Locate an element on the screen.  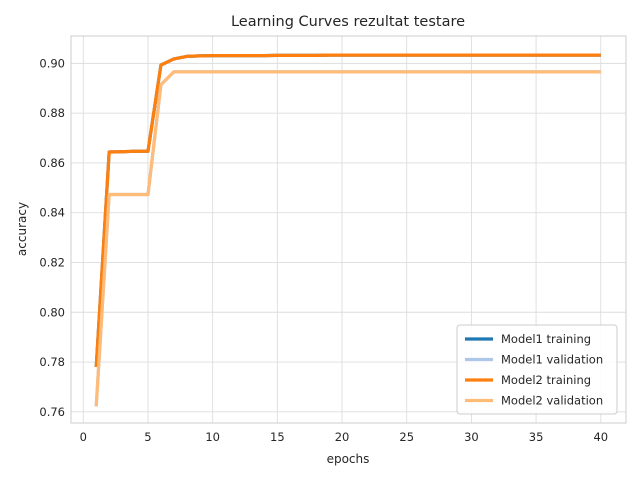
chart-title: Learning Curves rezultat testare is located at coordinates (348, 22).